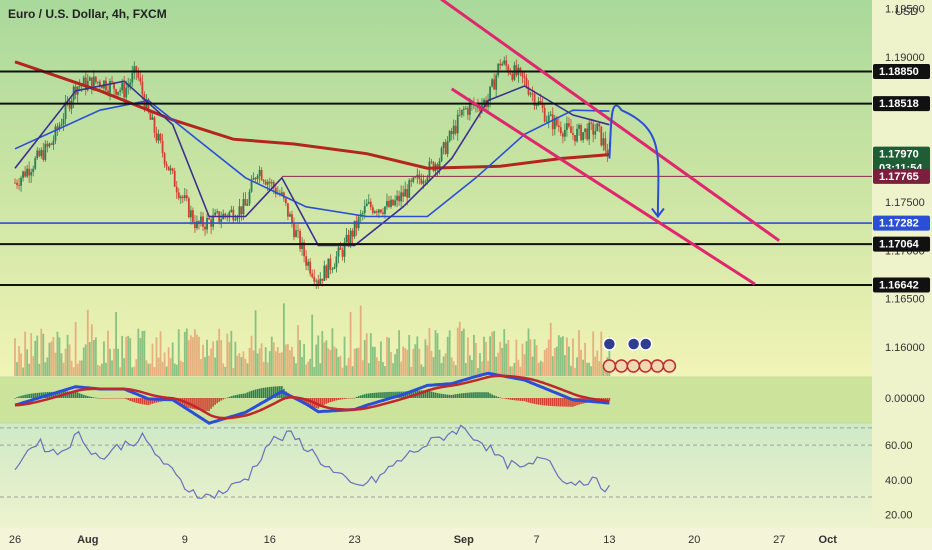 The width and height of the screenshot is (932, 550). What do you see at coordinates (906, 12) in the screenshot?
I see `currency-label: USD` at bounding box center [906, 12].